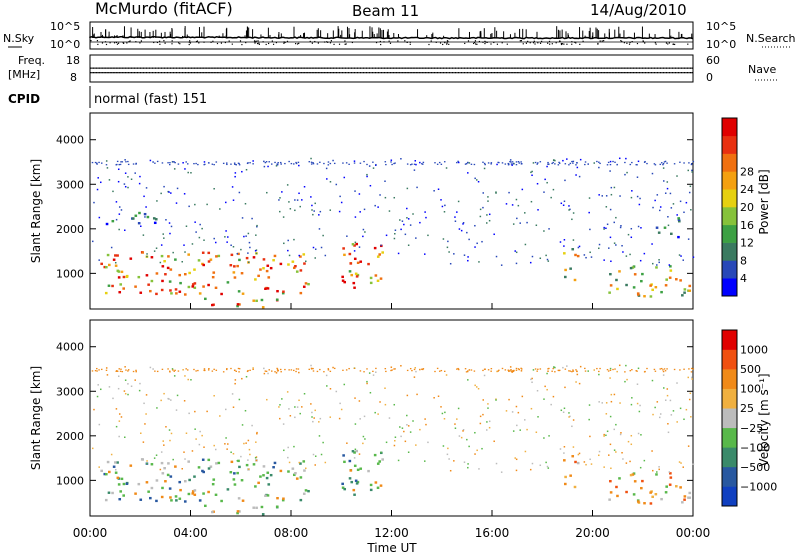 The width and height of the screenshot is (800, 554). Describe the element at coordinates (592, 533) in the screenshot. I see `x-tick-label: 20:00` at that location.